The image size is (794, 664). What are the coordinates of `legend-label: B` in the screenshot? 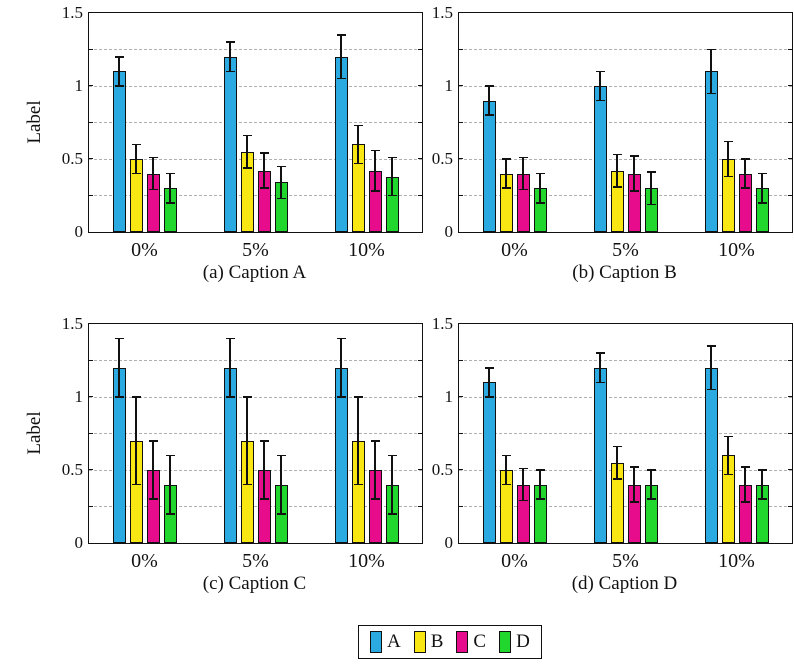 It's located at (437, 641).